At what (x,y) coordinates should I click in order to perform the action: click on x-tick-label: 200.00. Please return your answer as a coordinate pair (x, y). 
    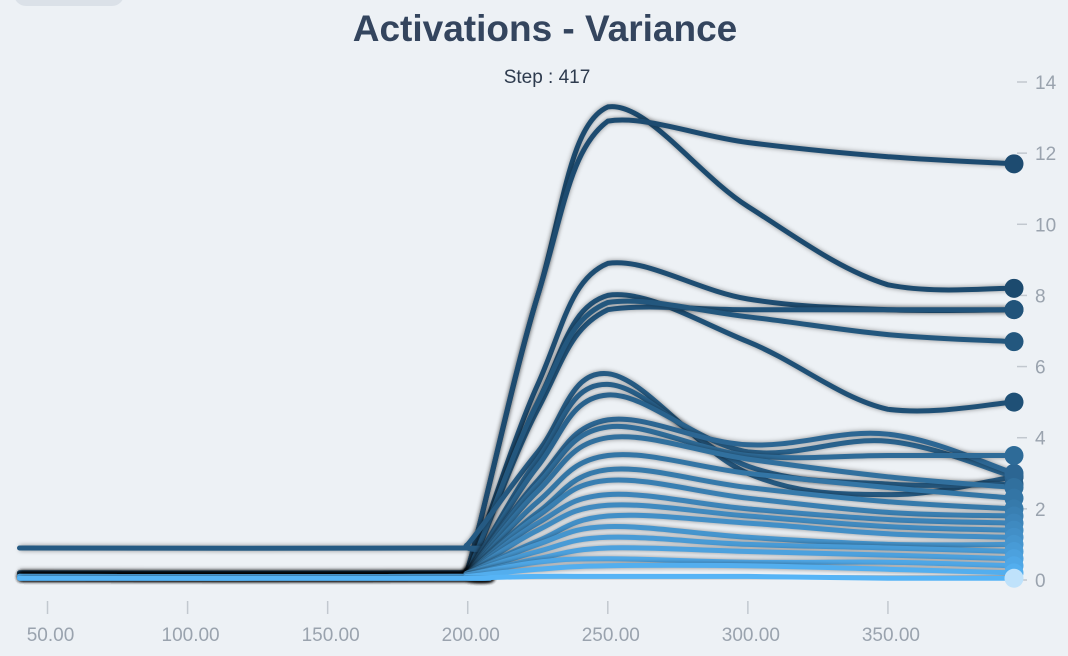
    Looking at the image, I should click on (471, 635).